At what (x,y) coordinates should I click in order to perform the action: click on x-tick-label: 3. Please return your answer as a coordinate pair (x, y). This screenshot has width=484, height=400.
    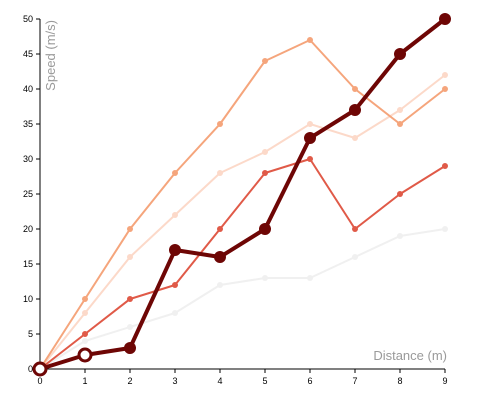
    Looking at the image, I should click on (174, 381).